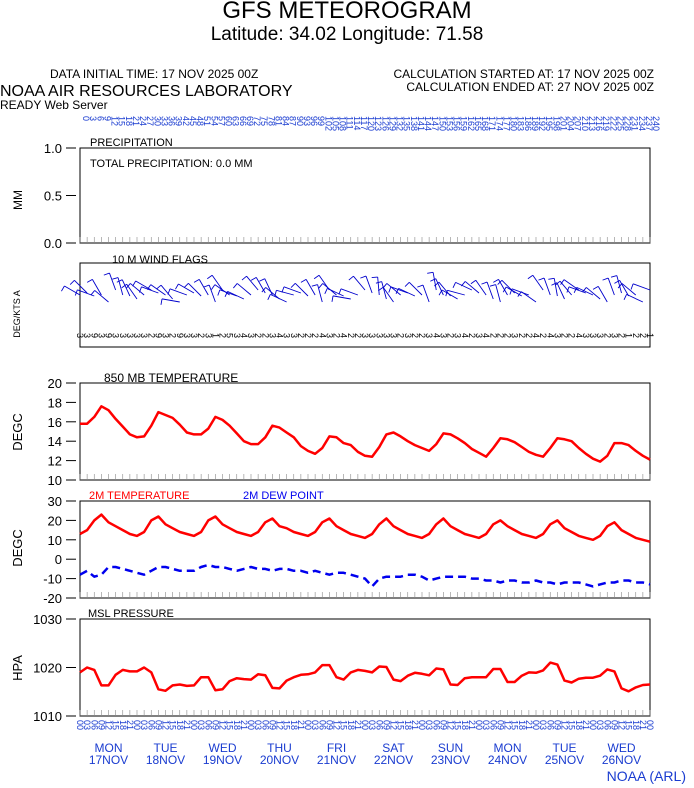 This screenshot has height=788, width=694. What do you see at coordinates (365, 528) in the screenshot?
I see `temperature-line` at bounding box center [365, 528].